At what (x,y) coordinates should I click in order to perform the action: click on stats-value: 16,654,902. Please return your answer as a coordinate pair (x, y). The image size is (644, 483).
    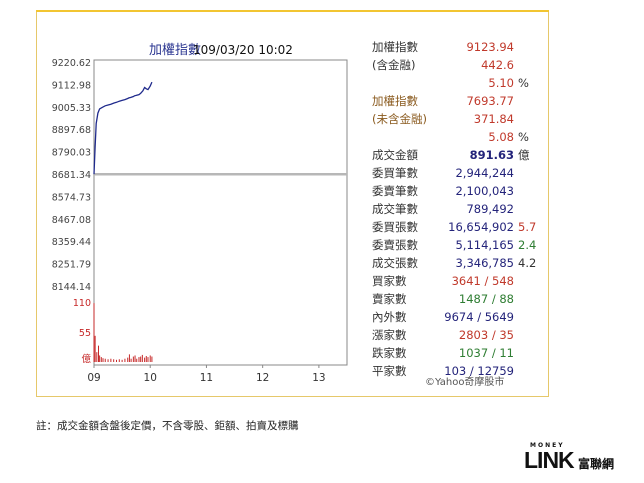
    Looking at the image, I should click on (481, 227).